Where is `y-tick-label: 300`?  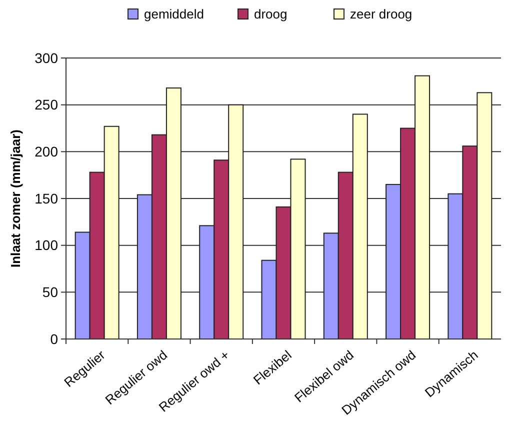
y-tick-label: 300 is located at coordinates (46, 58).